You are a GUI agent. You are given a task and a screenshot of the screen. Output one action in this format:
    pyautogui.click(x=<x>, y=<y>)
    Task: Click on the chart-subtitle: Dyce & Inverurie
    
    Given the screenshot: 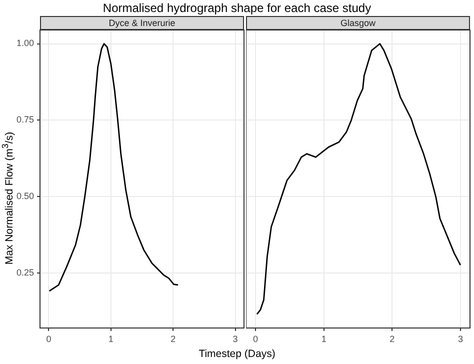 What is the action you would take?
    pyautogui.click(x=142, y=23)
    